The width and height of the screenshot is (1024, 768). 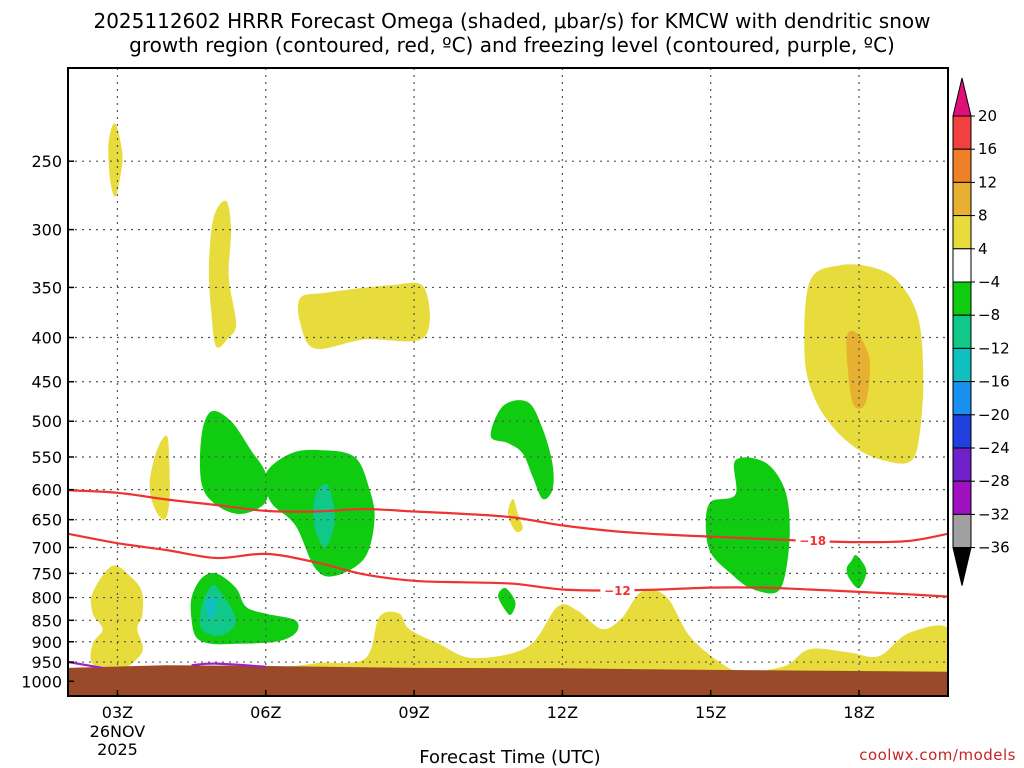 I want to click on contour-label-bg--18, so click(x=812, y=540).